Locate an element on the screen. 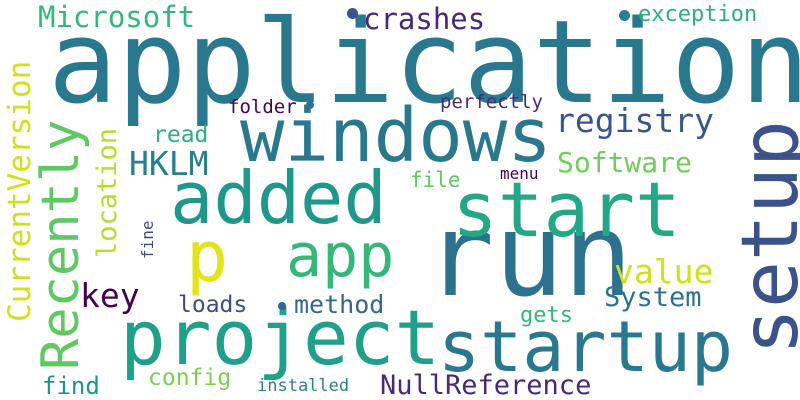 This screenshot has height=400, width=800. word-gets: gets is located at coordinates (546, 315).